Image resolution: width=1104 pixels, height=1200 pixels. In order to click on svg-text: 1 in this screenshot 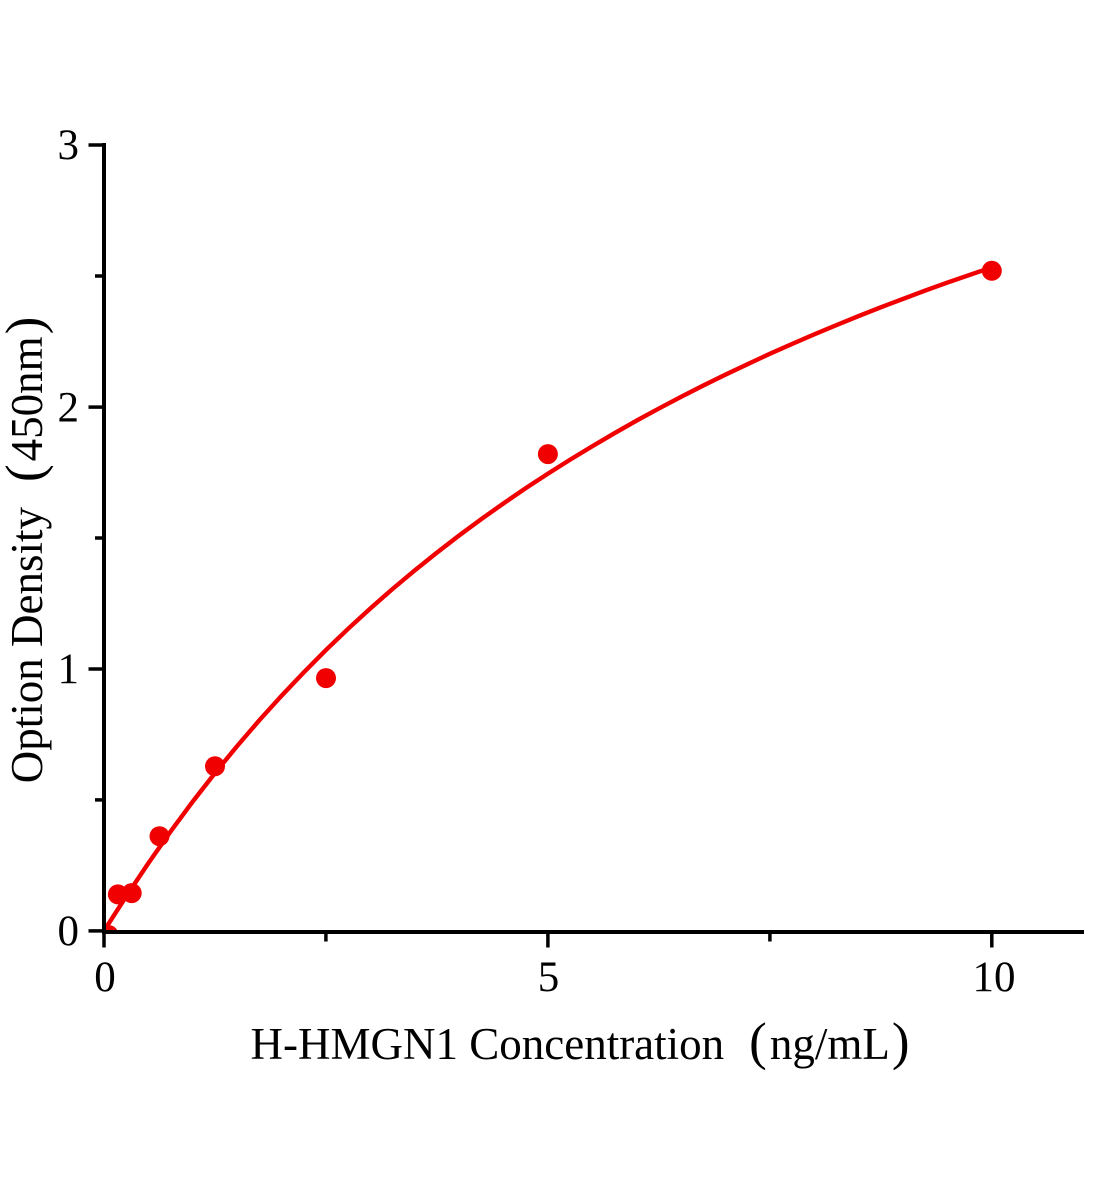, I will do `click(69, 669)`.